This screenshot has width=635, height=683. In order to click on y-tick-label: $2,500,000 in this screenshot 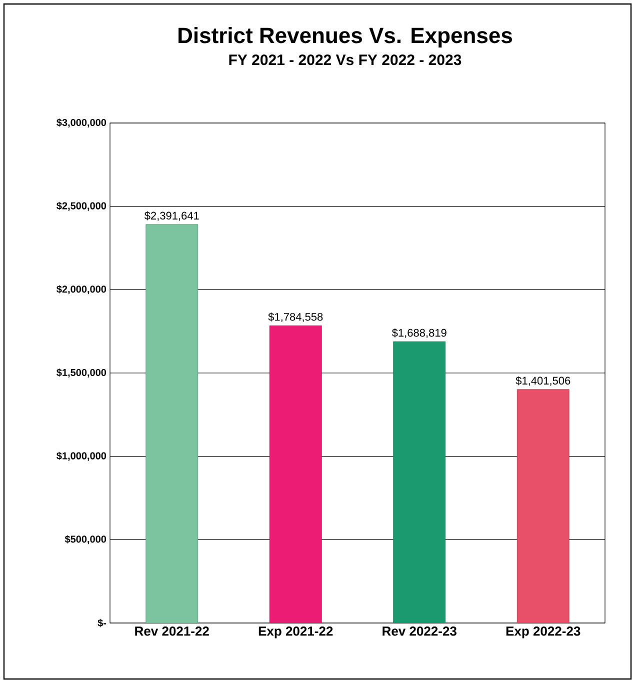, I will do `click(81, 206)`.